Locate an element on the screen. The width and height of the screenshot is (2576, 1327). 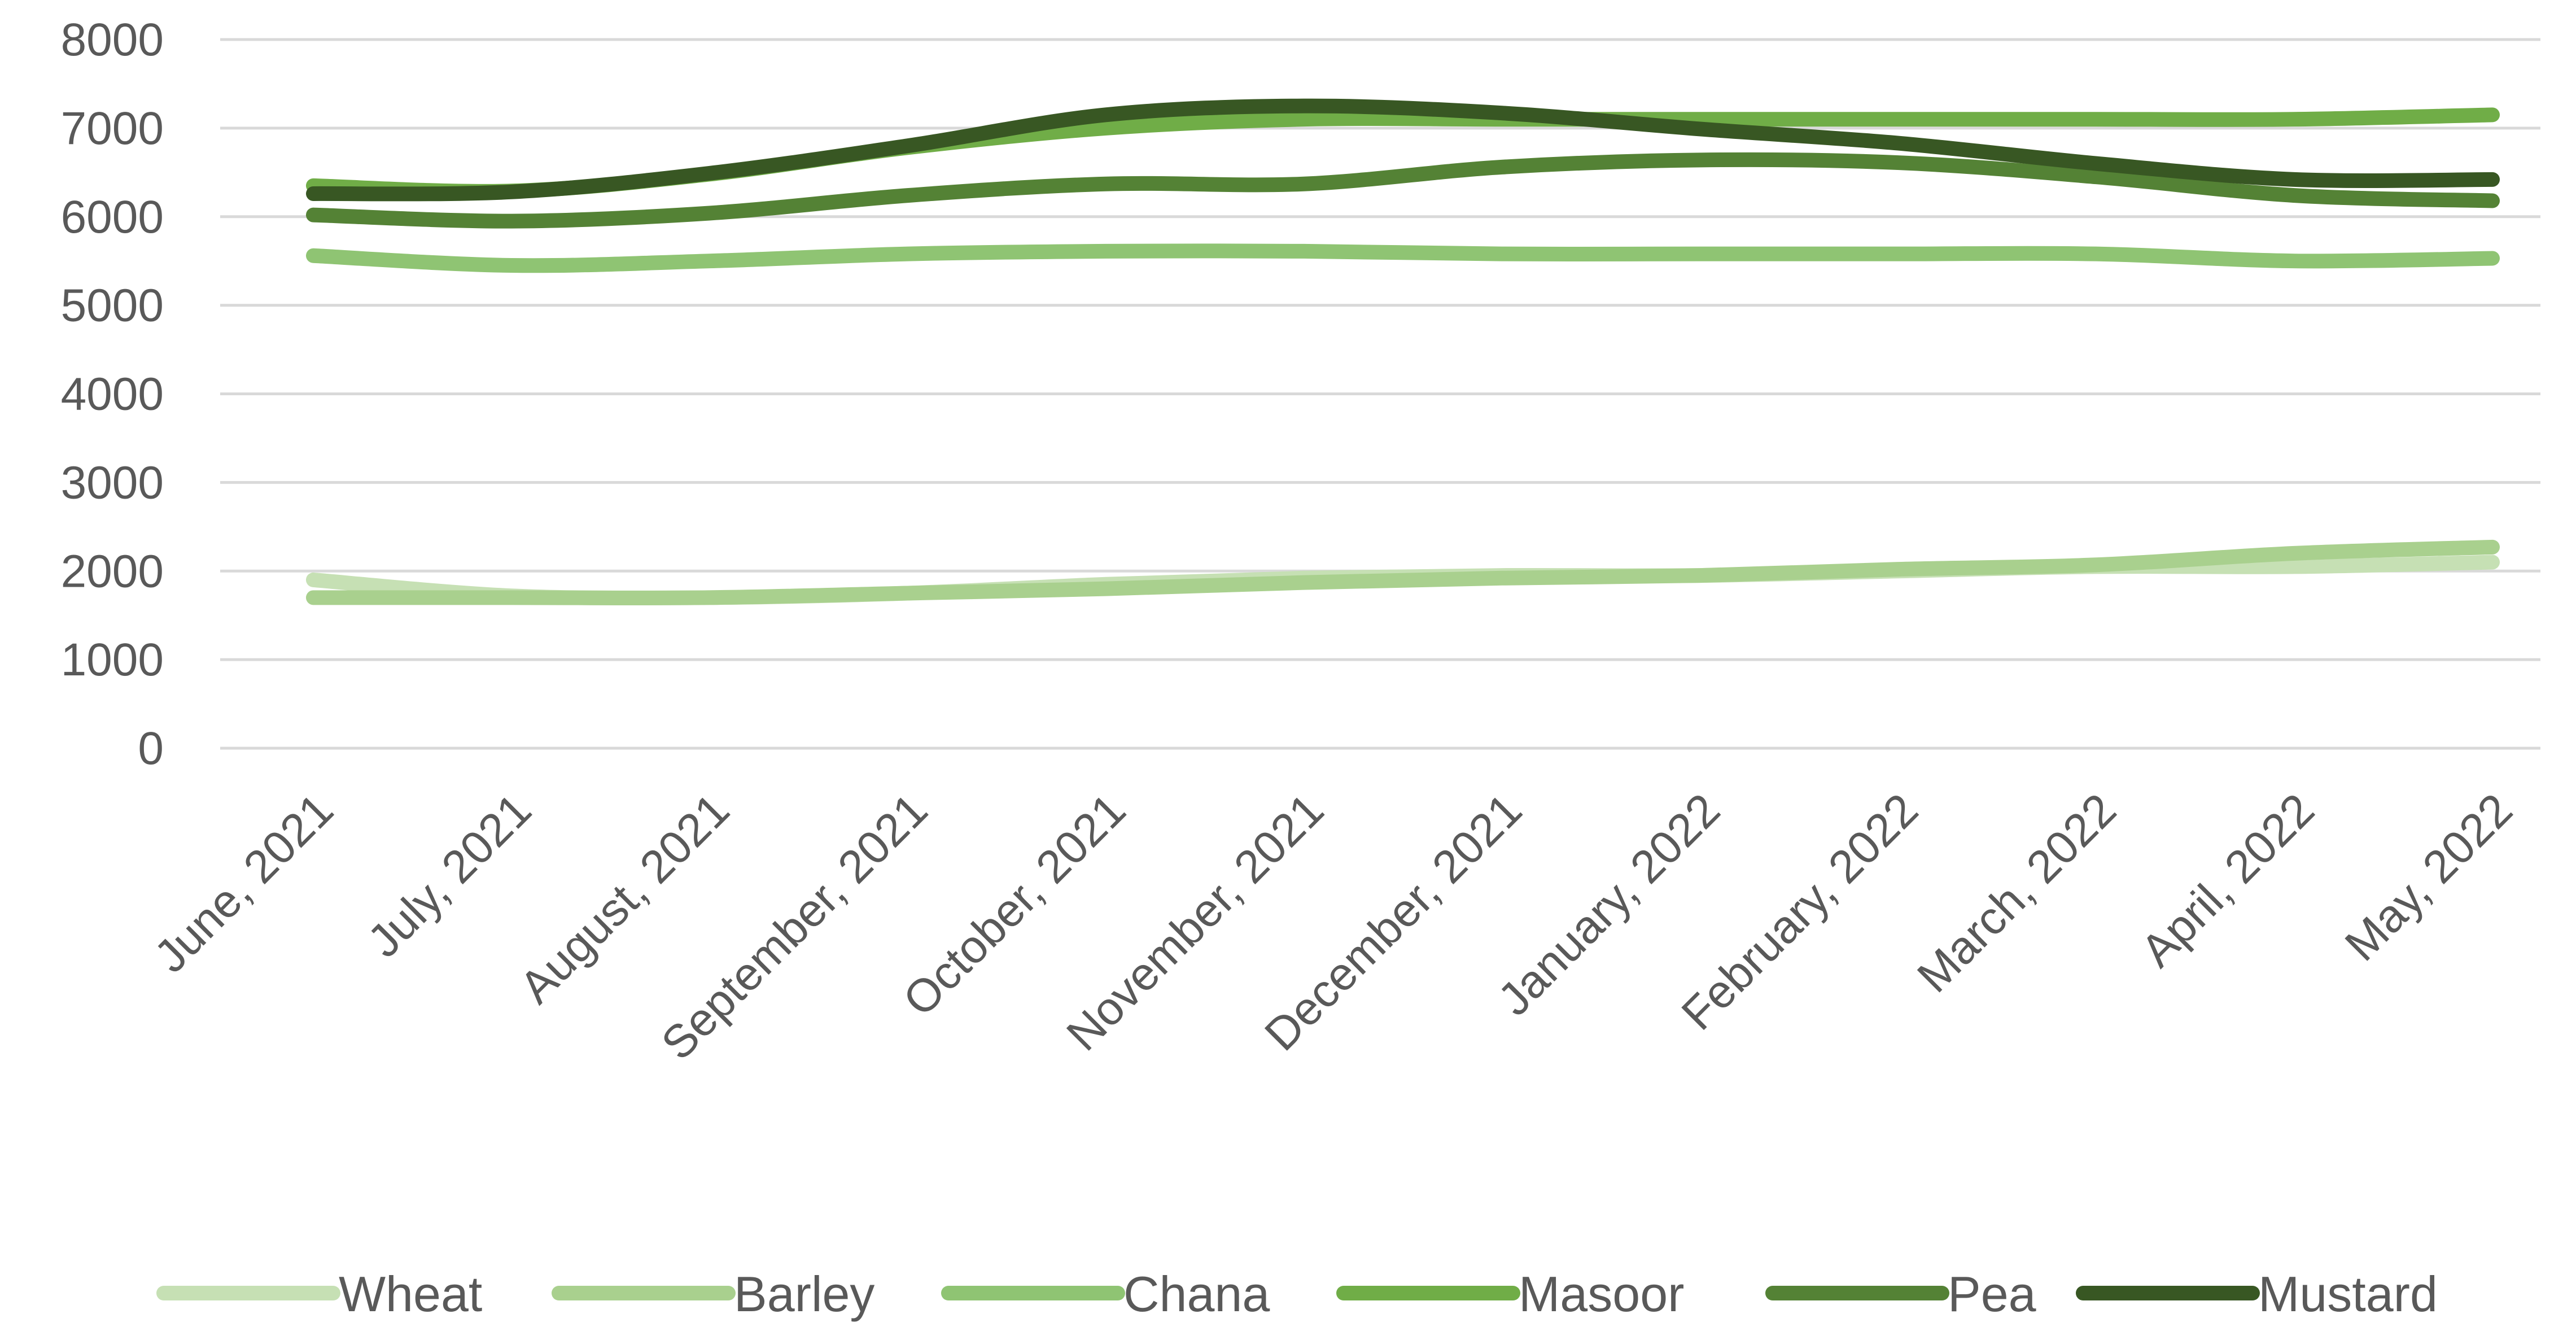
legend-item-masoor: Masoor is located at coordinates (1510, 1294).